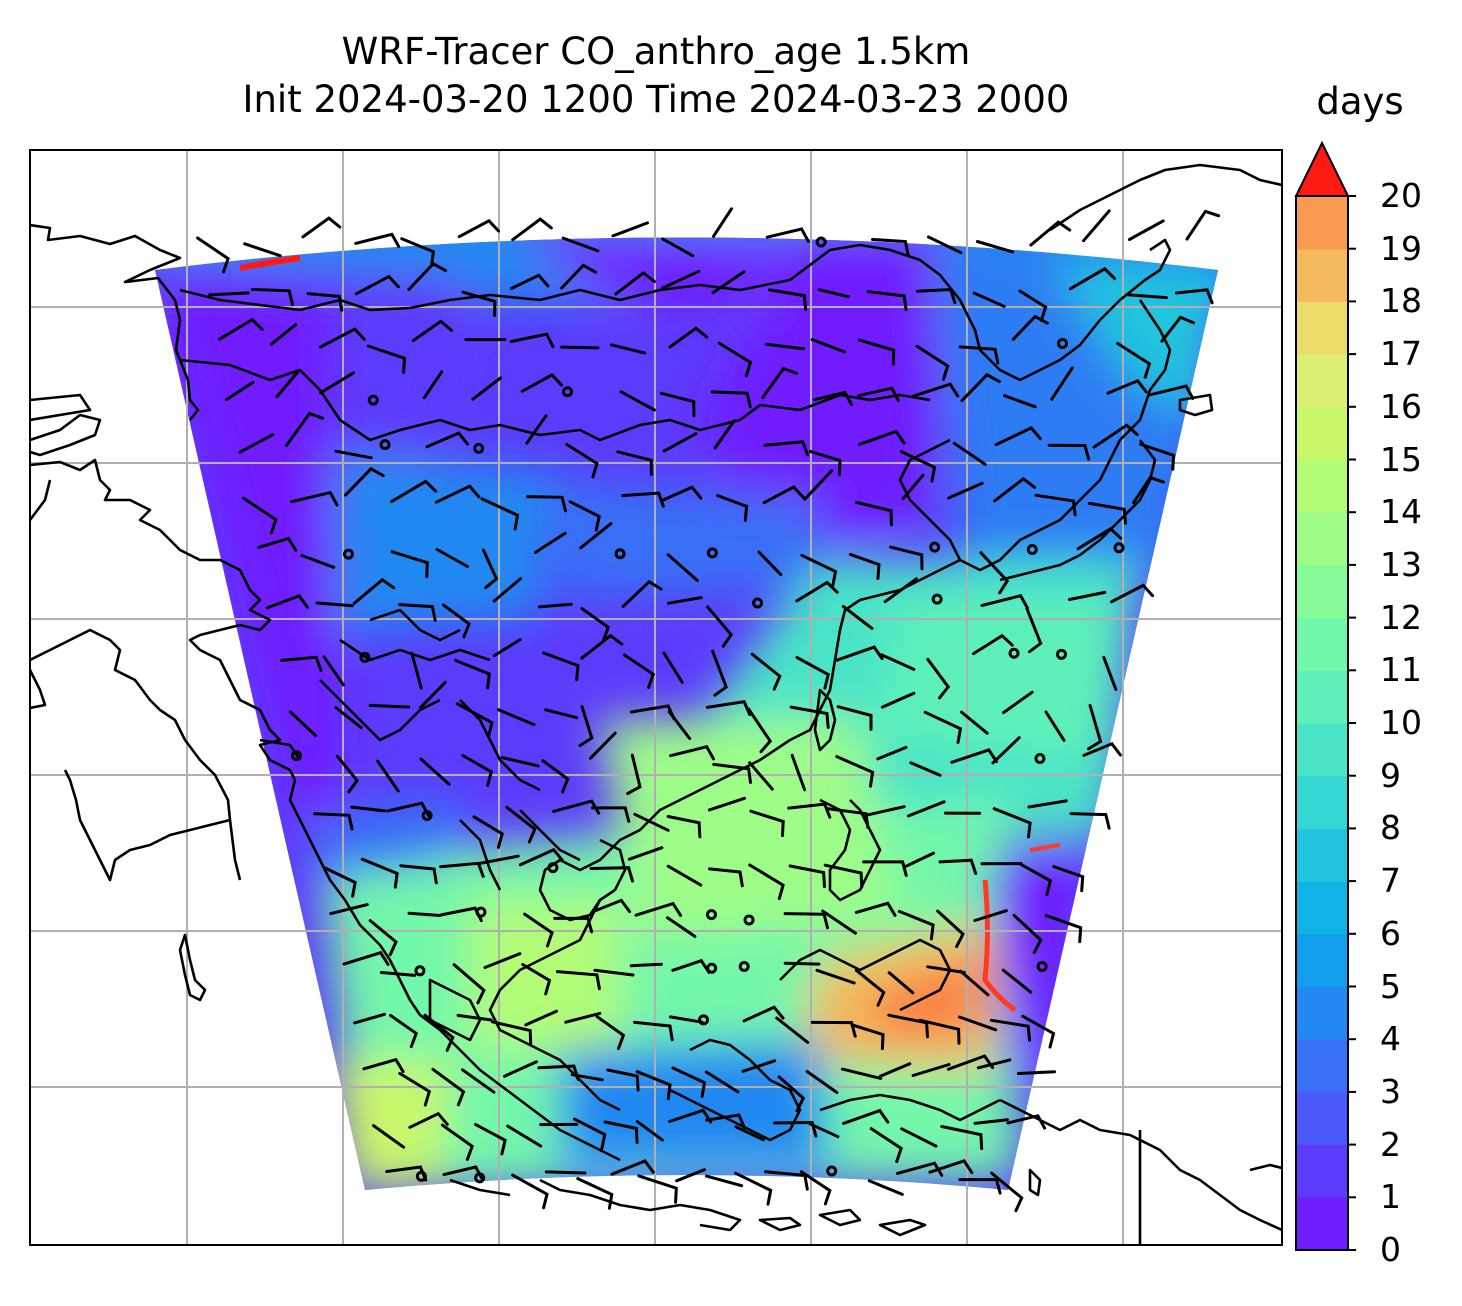 This screenshot has width=1462, height=1306. Describe the element at coordinates (1390, 828) in the screenshot. I see `colorbar-tick-label: 8` at that location.